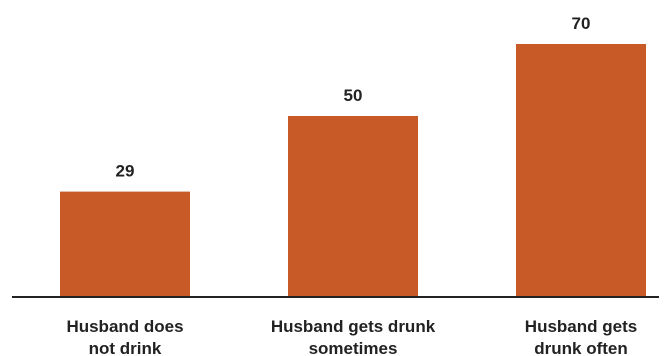 Image resolution: width=669 pixels, height=356 pixels. I want to click on category-label-2: Husband gets drunk sometimes, so click(353, 336).